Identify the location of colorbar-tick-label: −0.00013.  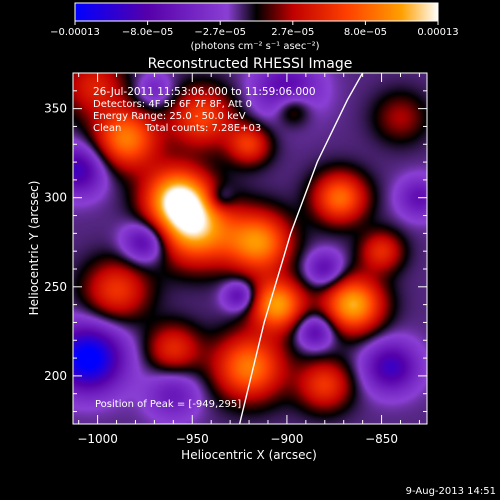
(75, 32).